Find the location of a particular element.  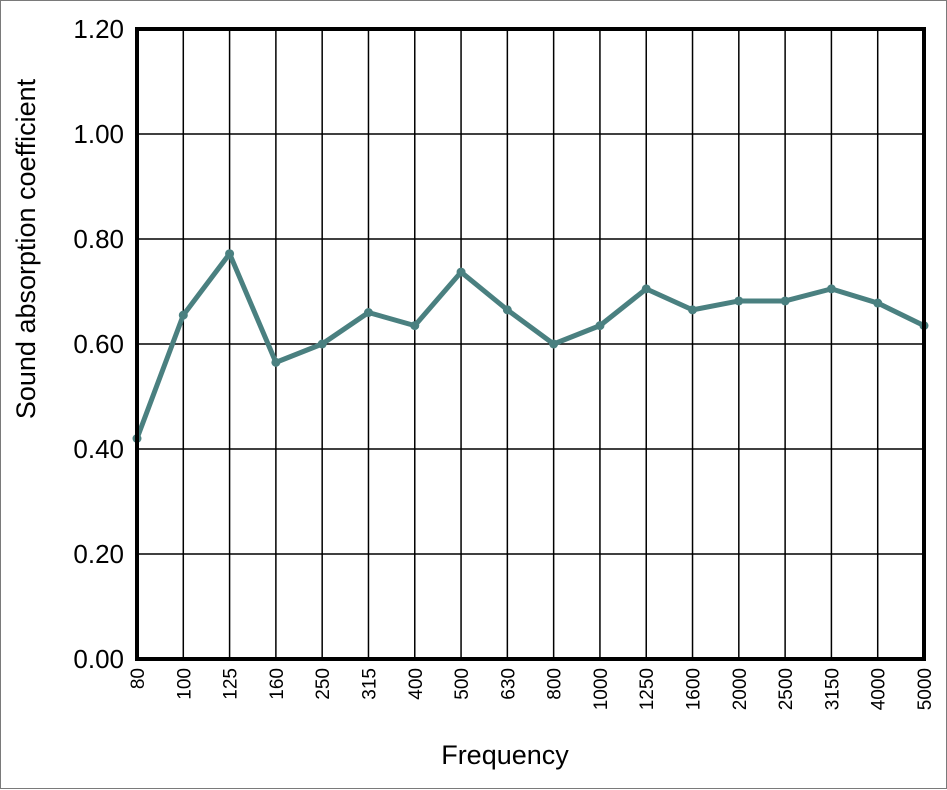

y-axis-title: Sound absorption coefficient is located at coordinates (26, 248).